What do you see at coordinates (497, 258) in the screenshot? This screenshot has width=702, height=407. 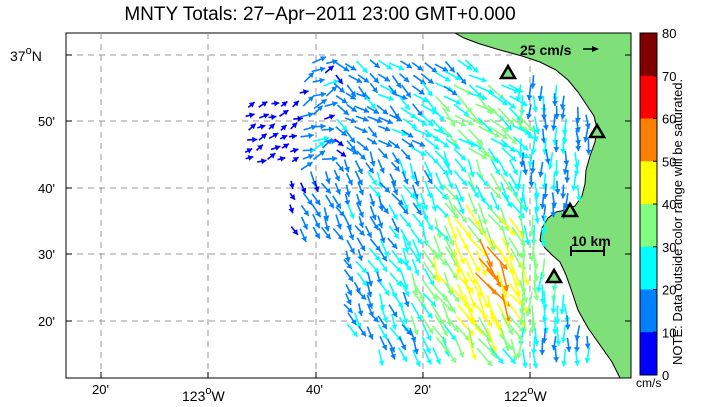 I see `current-vector` at bounding box center [497, 258].